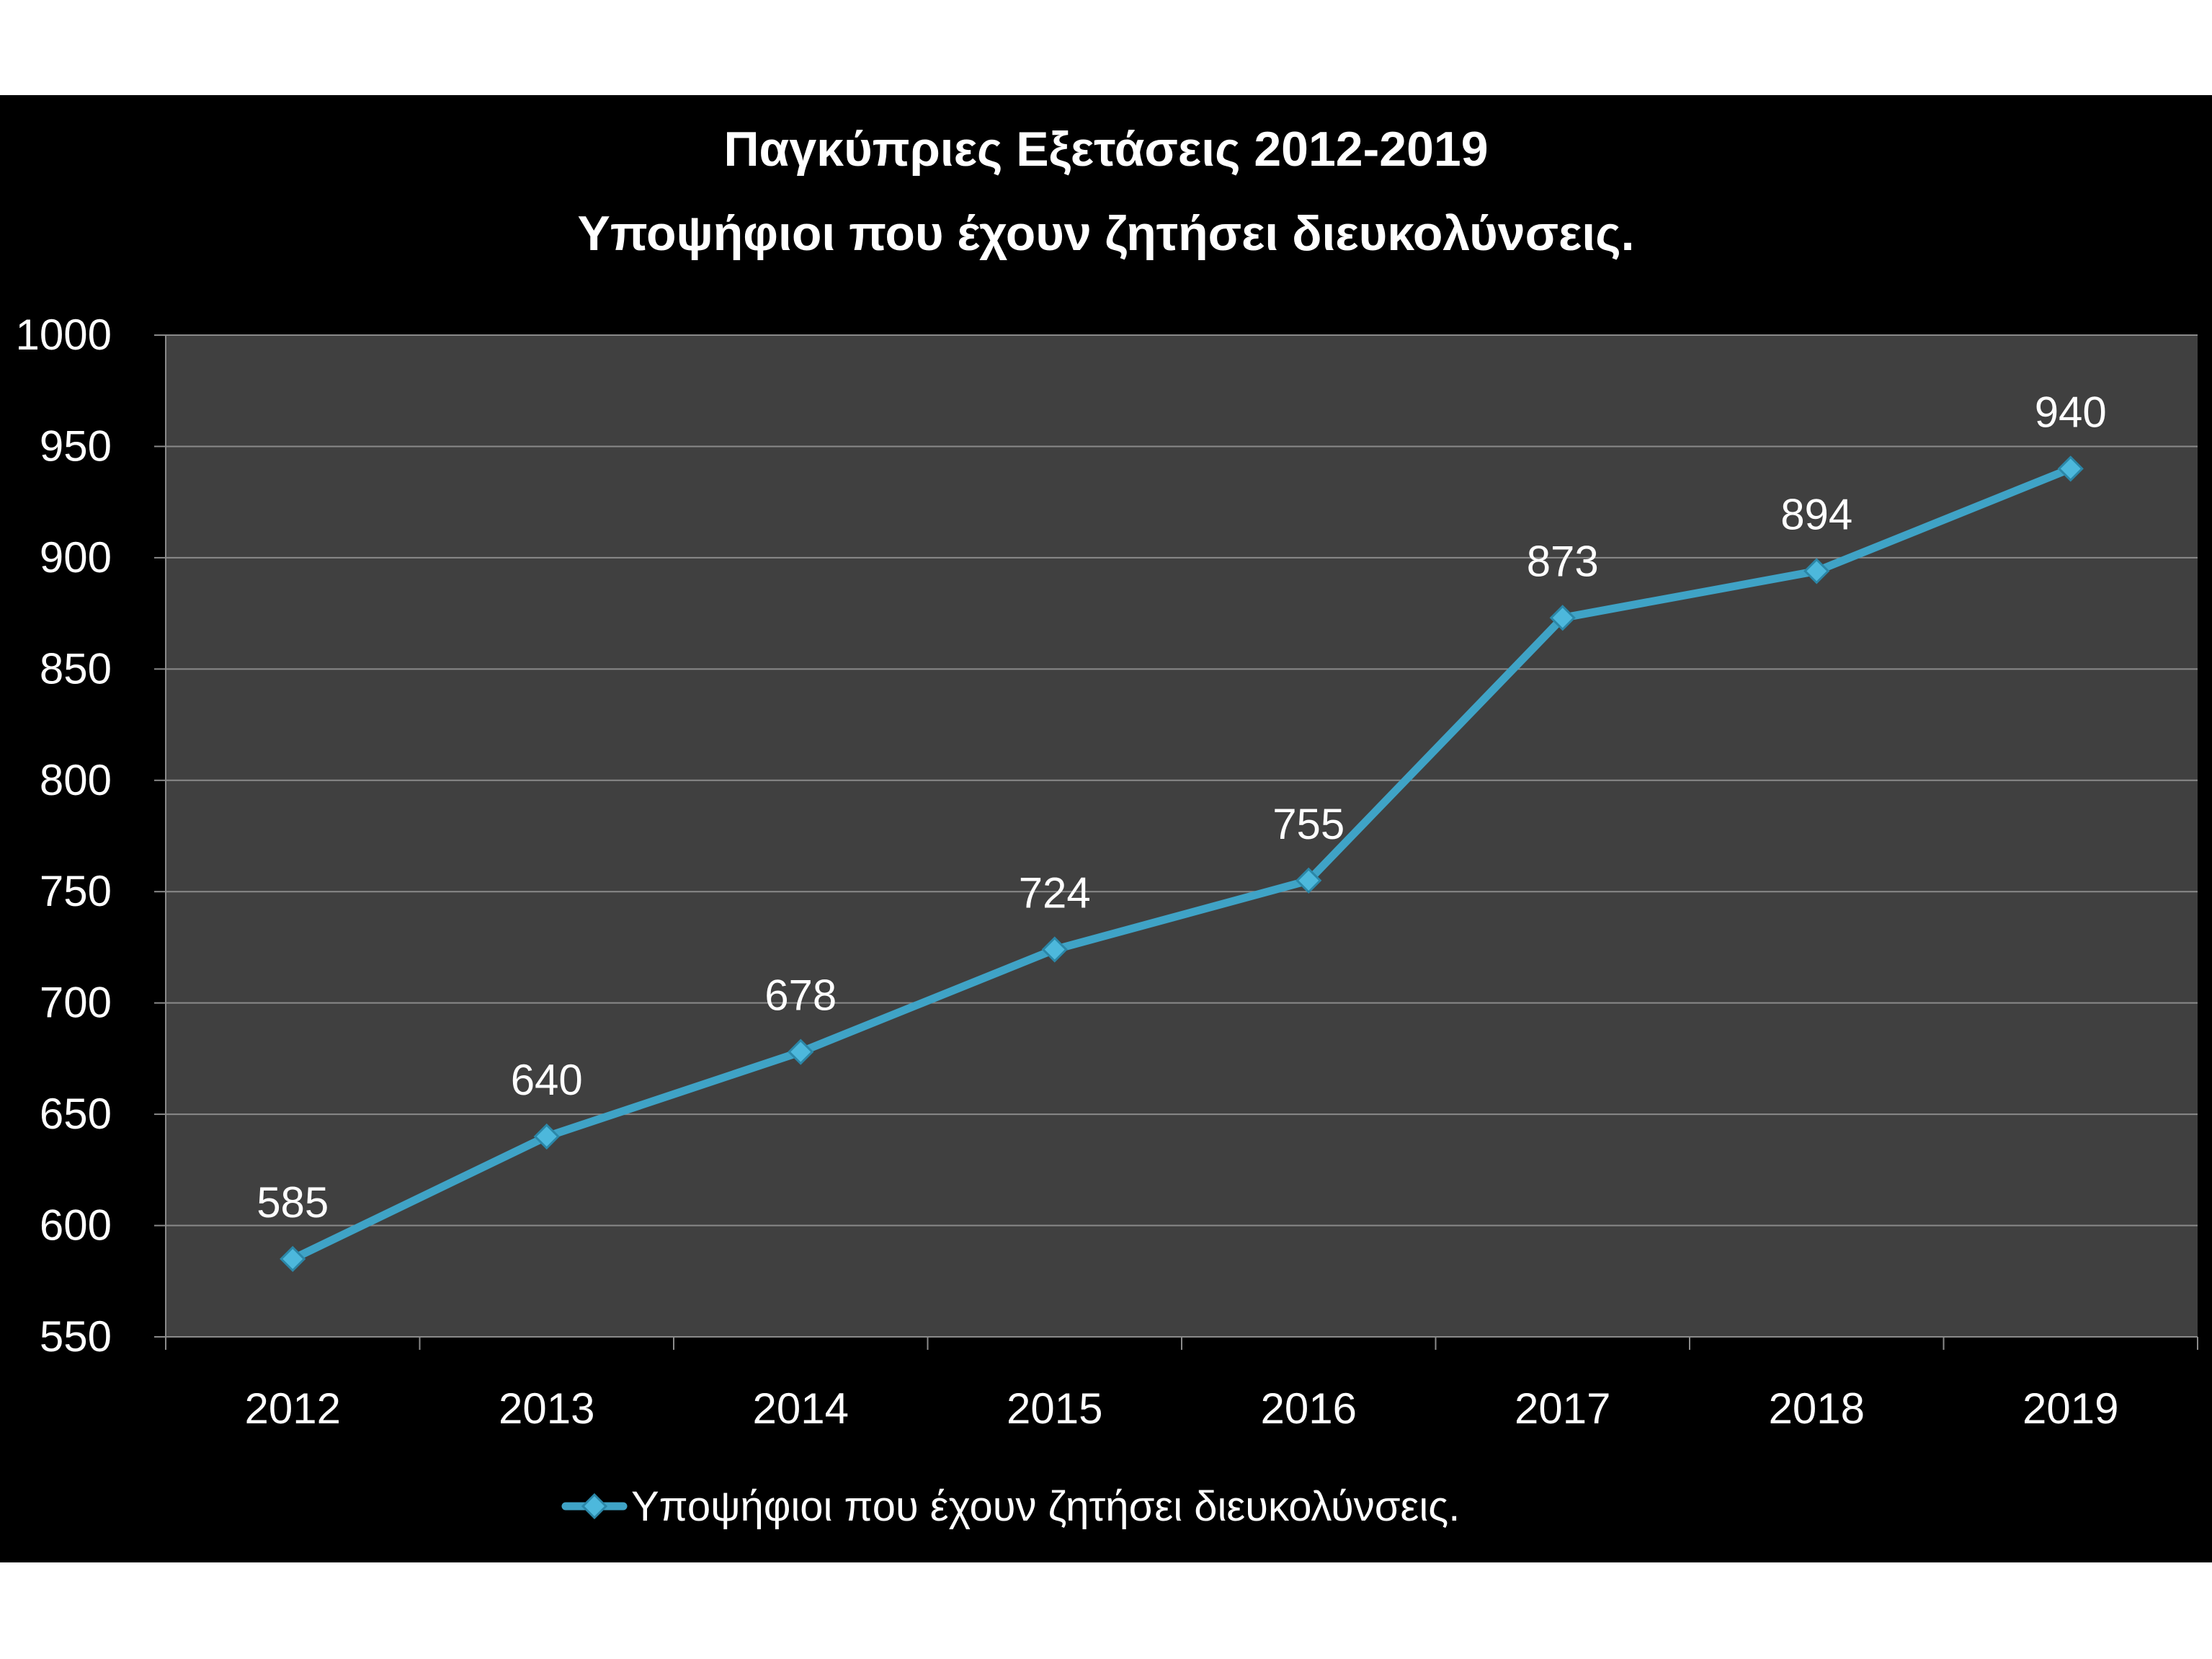 The width and height of the screenshot is (2212, 1659). What do you see at coordinates (293, 1408) in the screenshot?
I see `x-tick-label: 2012` at bounding box center [293, 1408].